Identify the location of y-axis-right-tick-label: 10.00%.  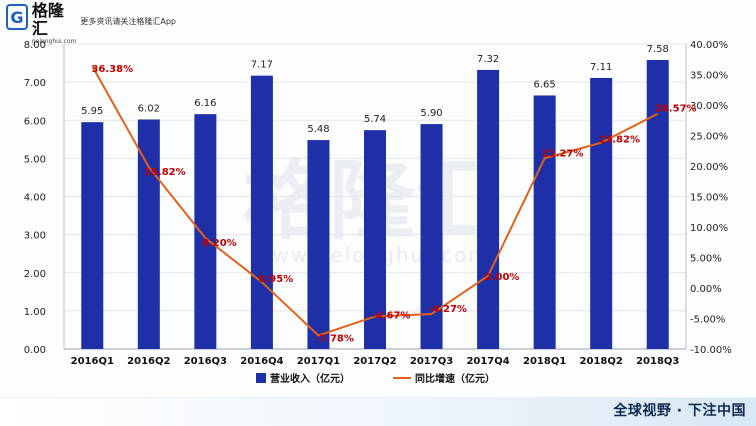
(709, 228).